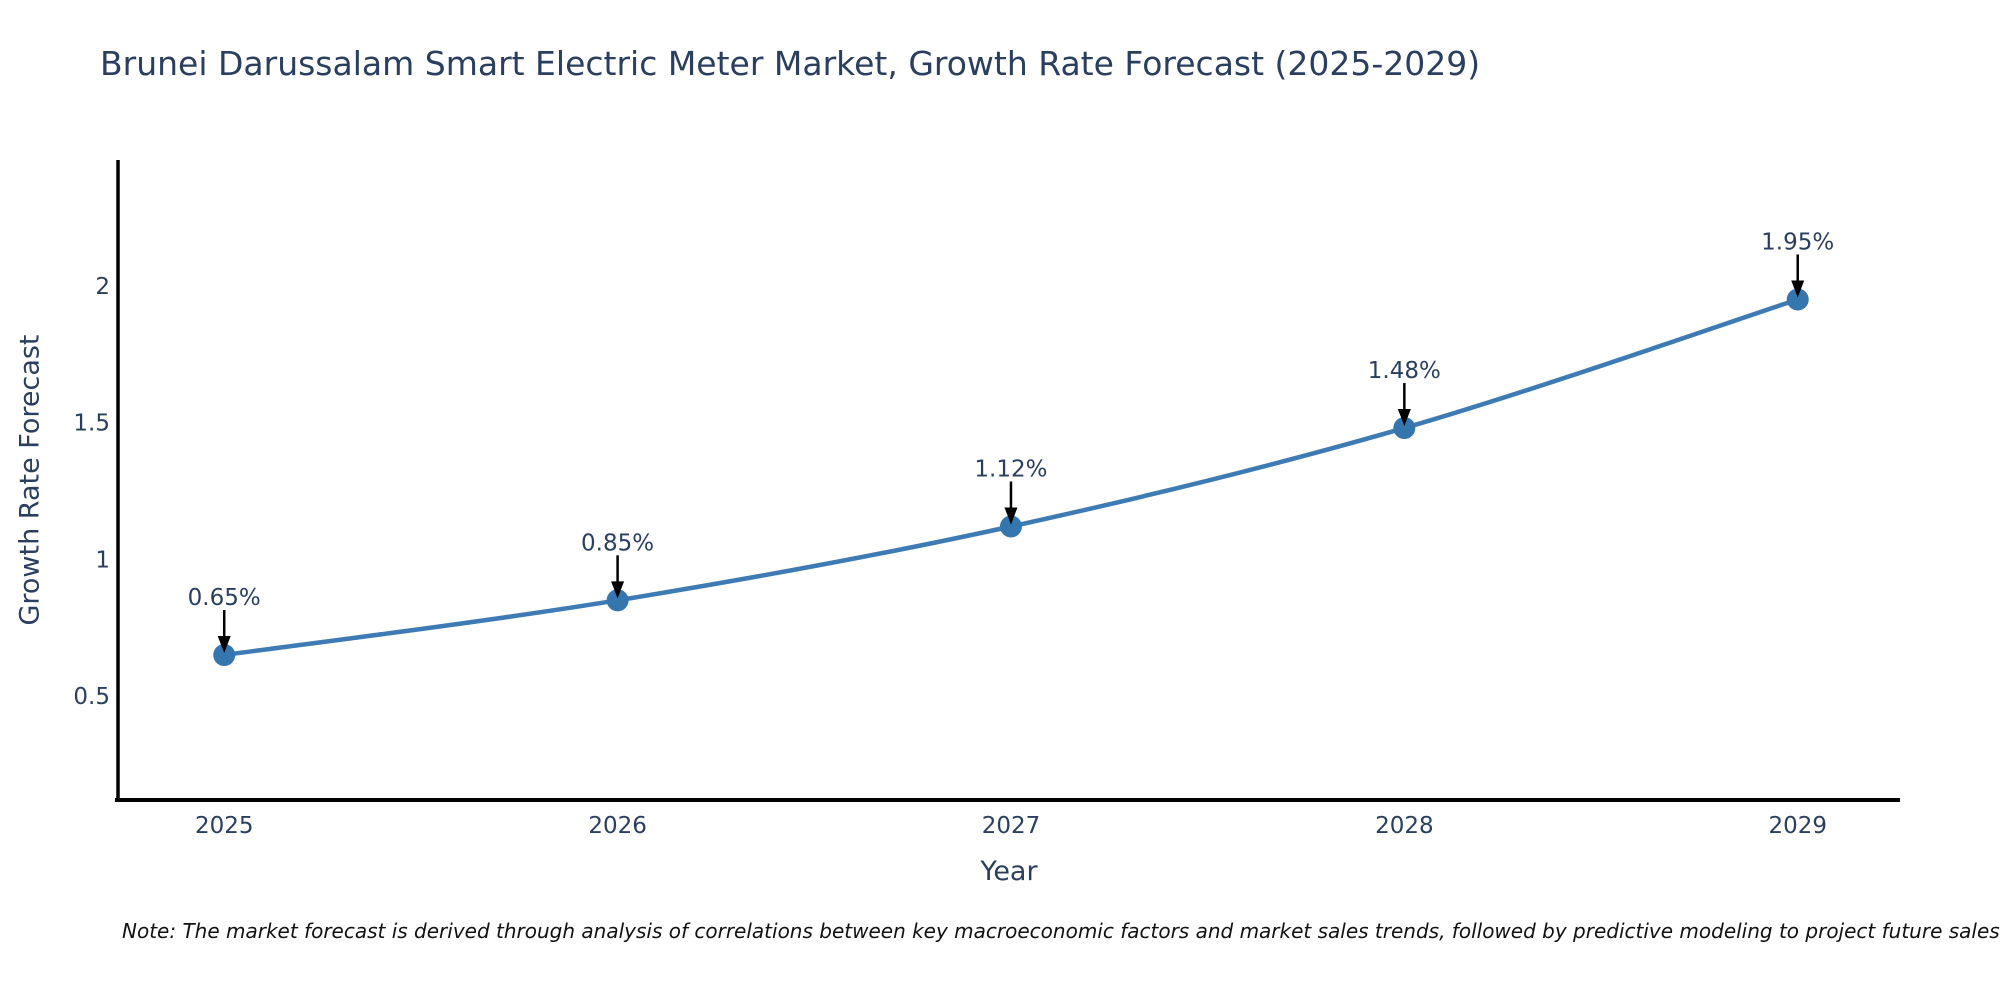 The image size is (2000, 1000). Describe the element at coordinates (1011, 826) in the screenshot. I see `x-tick-label: 2027` at that location.